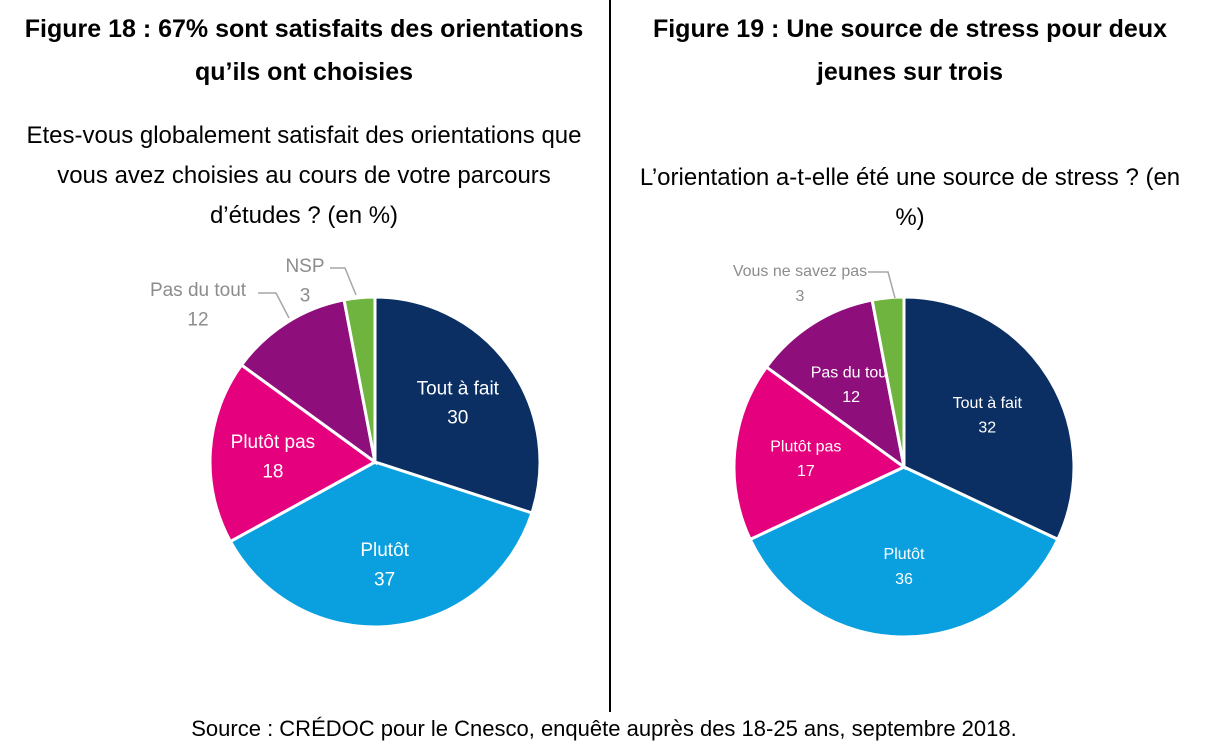  I want to click on slice-label-plutot-pas: Plutôt pas 17, so click(805, 459).